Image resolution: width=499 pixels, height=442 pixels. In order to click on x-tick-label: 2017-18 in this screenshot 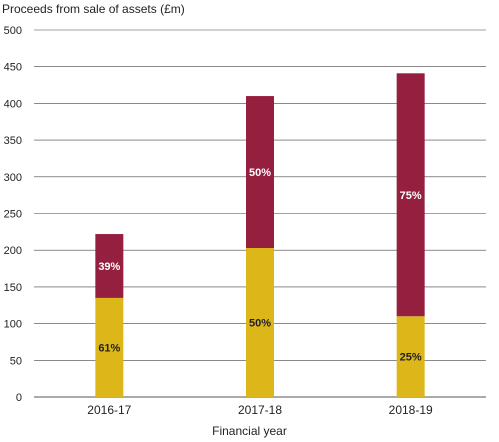, I will do `click(260, 410)`.